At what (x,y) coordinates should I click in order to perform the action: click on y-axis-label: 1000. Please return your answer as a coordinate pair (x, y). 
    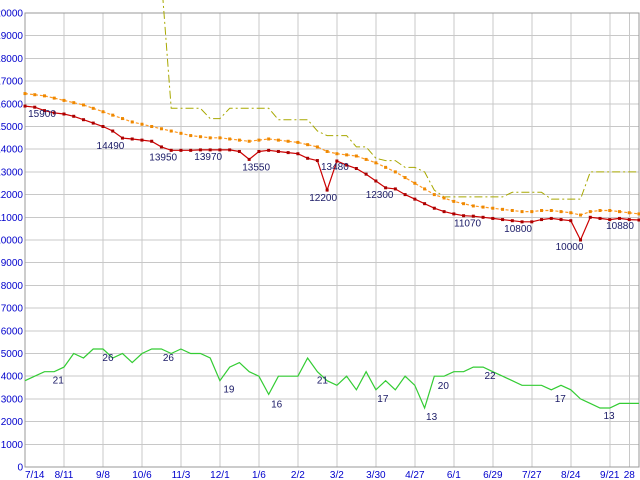
    Looking at the image, I should click on (12, 445).